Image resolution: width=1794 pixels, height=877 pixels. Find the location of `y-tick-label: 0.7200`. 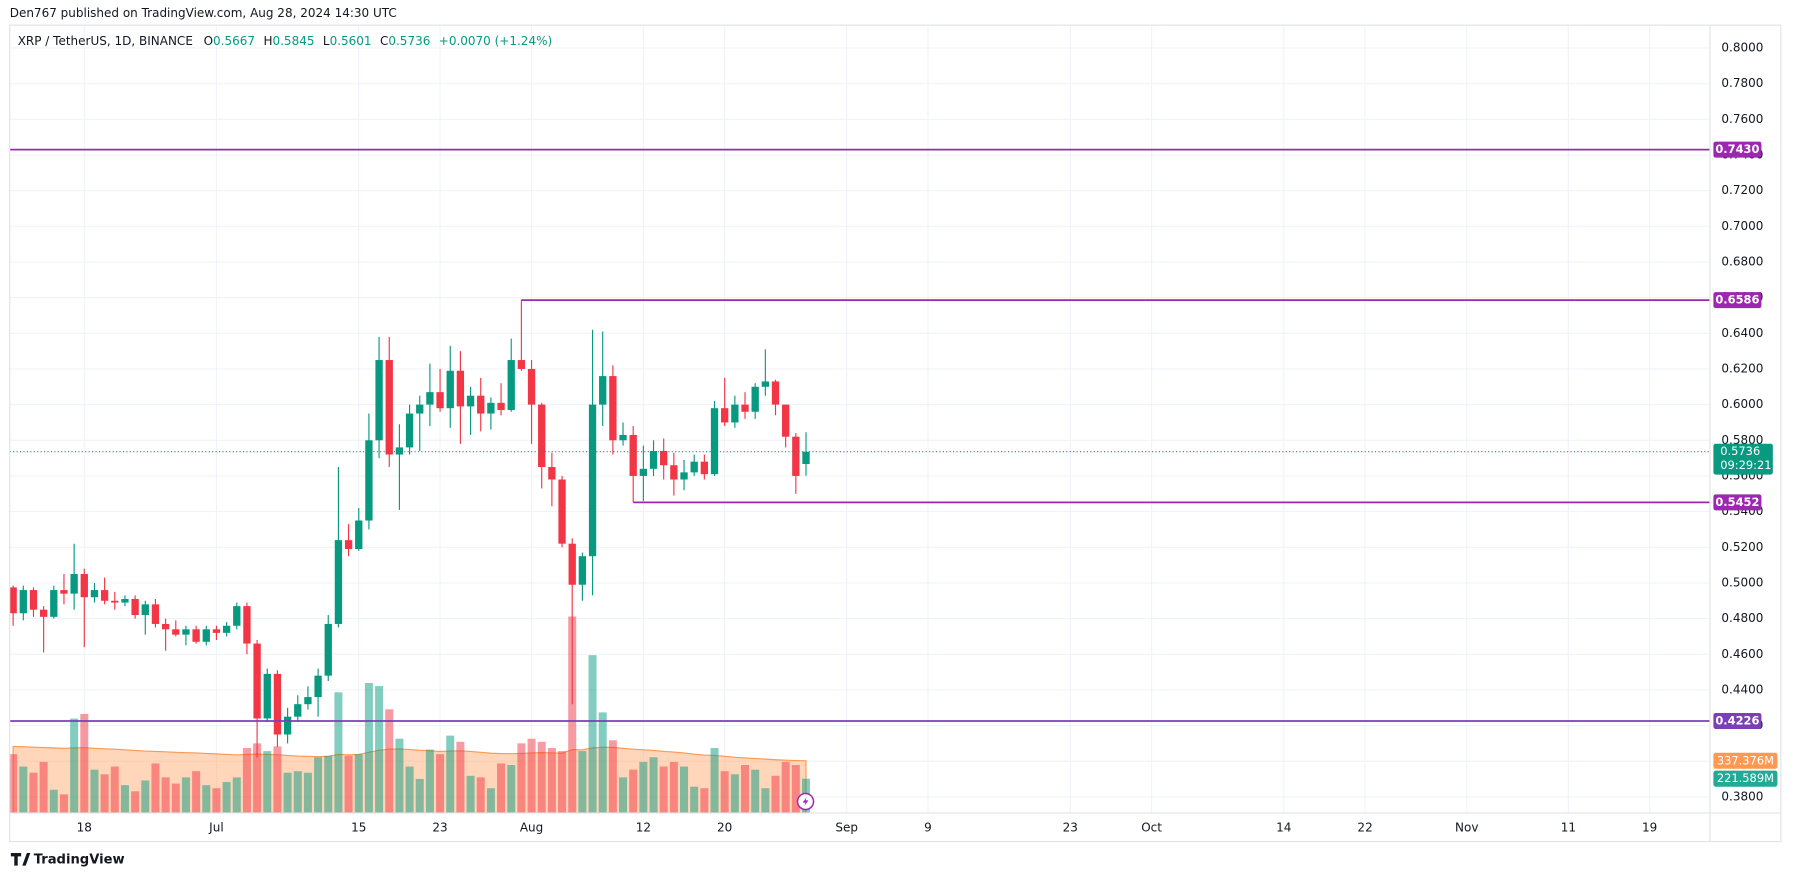

y-tick-label: 0.7200 is located at coordinates (1742, 190).